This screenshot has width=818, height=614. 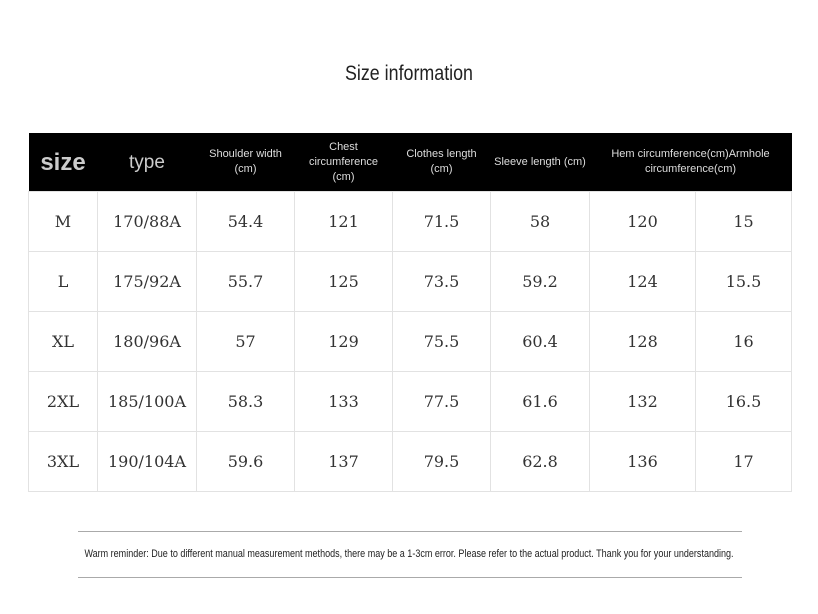 What do you see at coordinates (343, 221) in the screenshot?
I see `table-cell: 121` at bounding box center [343, 221].